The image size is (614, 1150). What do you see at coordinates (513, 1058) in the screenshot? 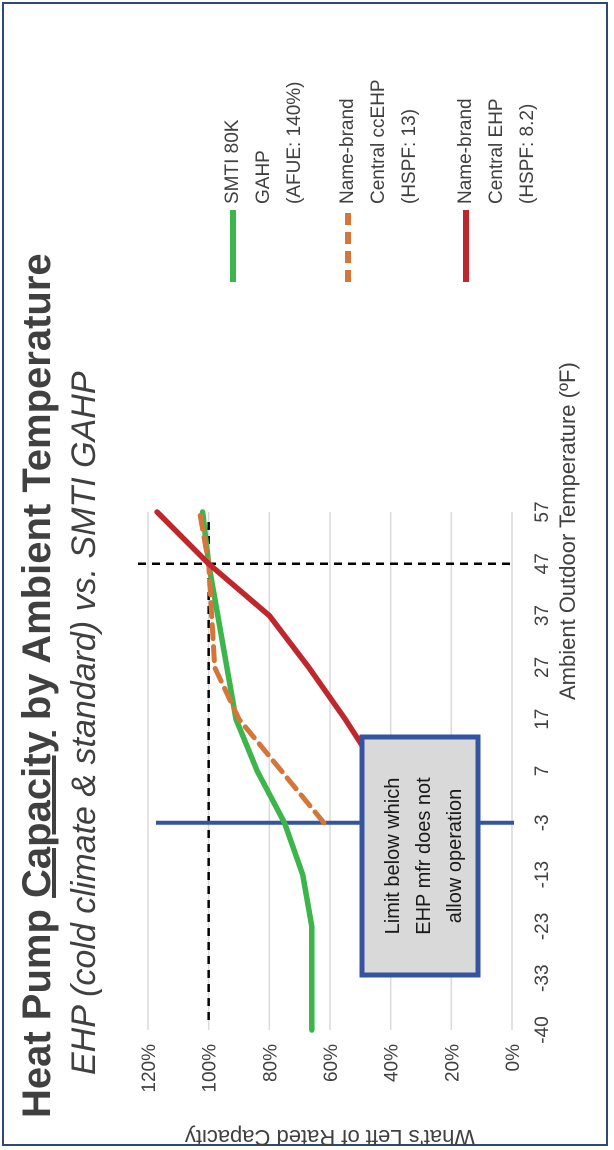
I see `y-tick-label: 0%` at bounding box center [513, 1058].